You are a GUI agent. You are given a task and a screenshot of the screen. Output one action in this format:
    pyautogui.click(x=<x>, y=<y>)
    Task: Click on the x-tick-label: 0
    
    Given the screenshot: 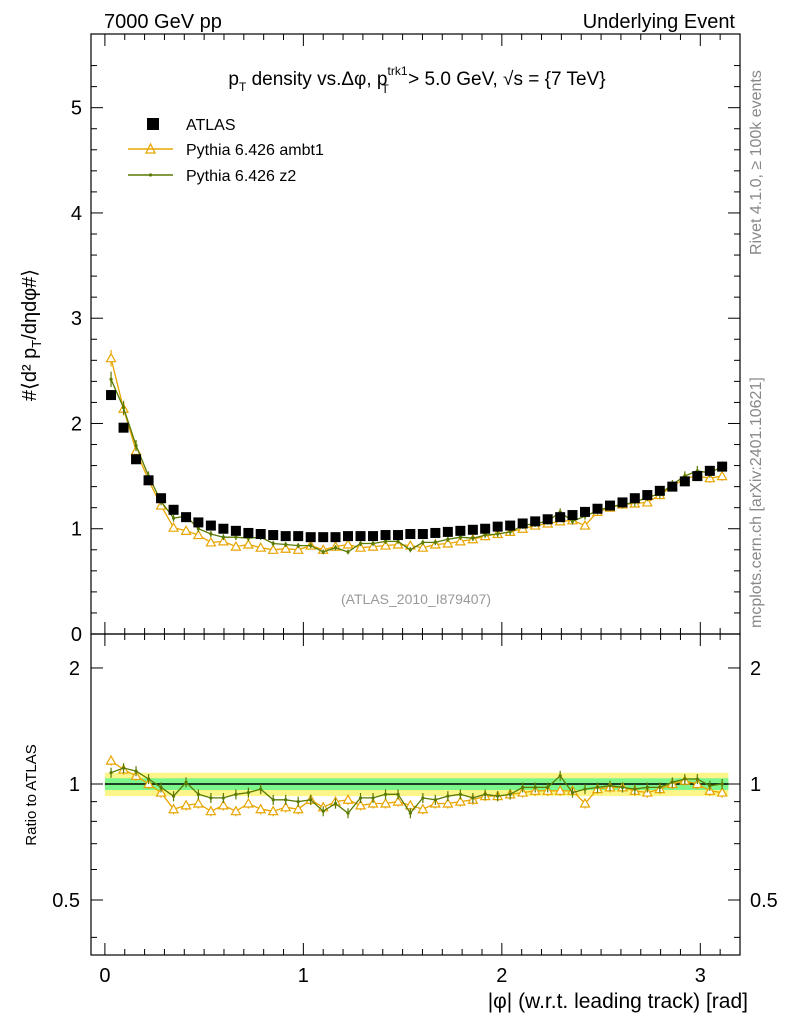 What is the action you would take?
    pyautogui.click(x=104, y=976)
    